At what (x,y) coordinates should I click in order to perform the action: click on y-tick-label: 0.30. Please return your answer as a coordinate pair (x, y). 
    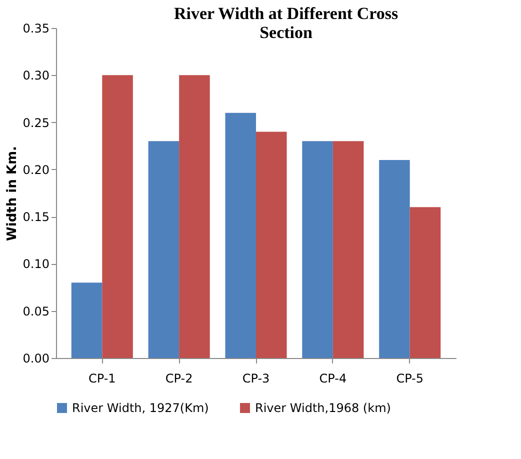
    Looking at the image, I should click on (36, 75).